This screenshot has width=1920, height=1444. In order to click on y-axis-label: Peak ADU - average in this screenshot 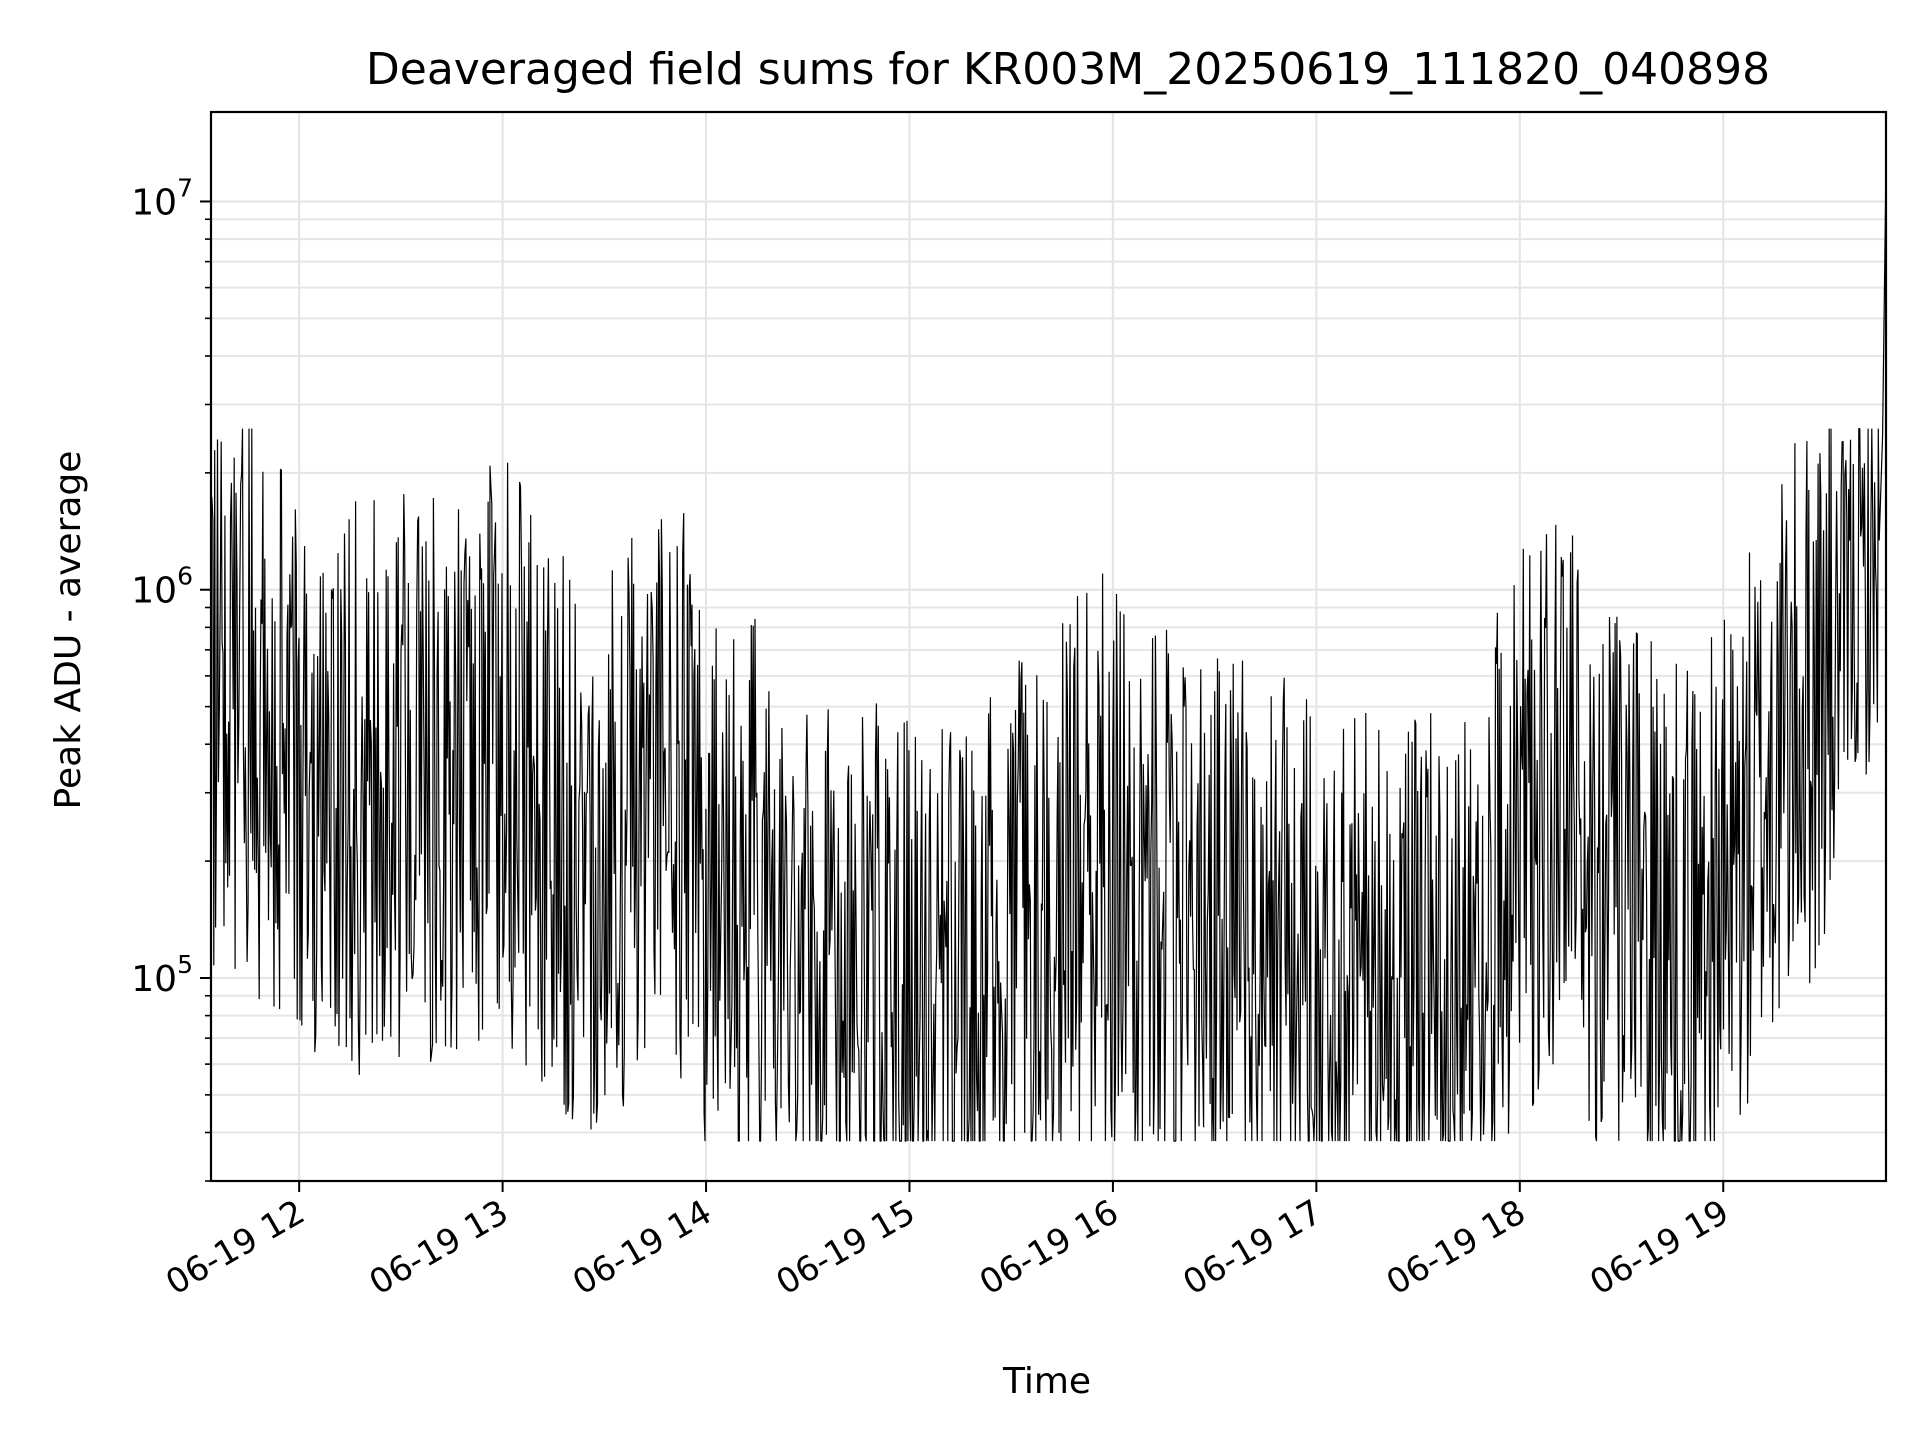, I will do `click(68, 630)`.